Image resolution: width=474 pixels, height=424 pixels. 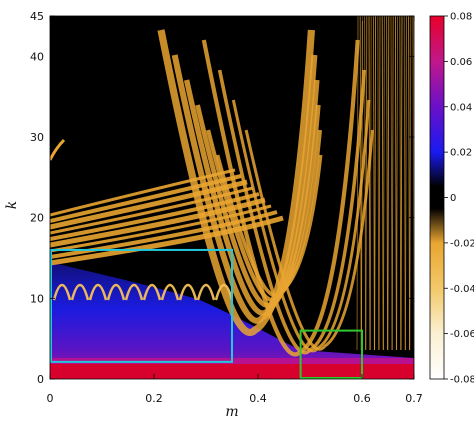 What do you see at coordinates (437, 197) in the screenshot?
I see `colorbar` at bounding box center [437, 197].